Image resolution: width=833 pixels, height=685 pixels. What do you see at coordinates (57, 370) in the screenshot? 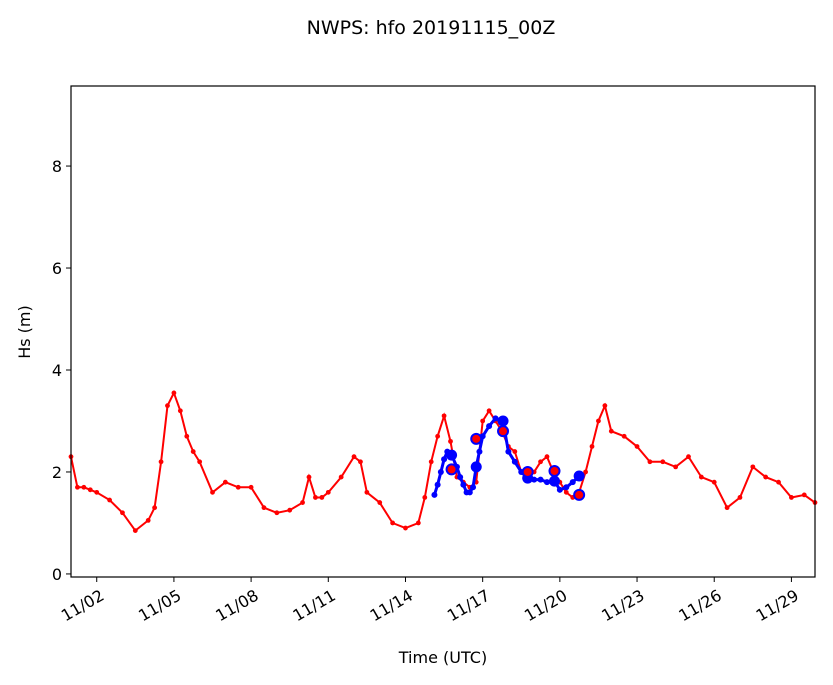
I see `y-tick-label: 4` at bounding box center [57, 370].